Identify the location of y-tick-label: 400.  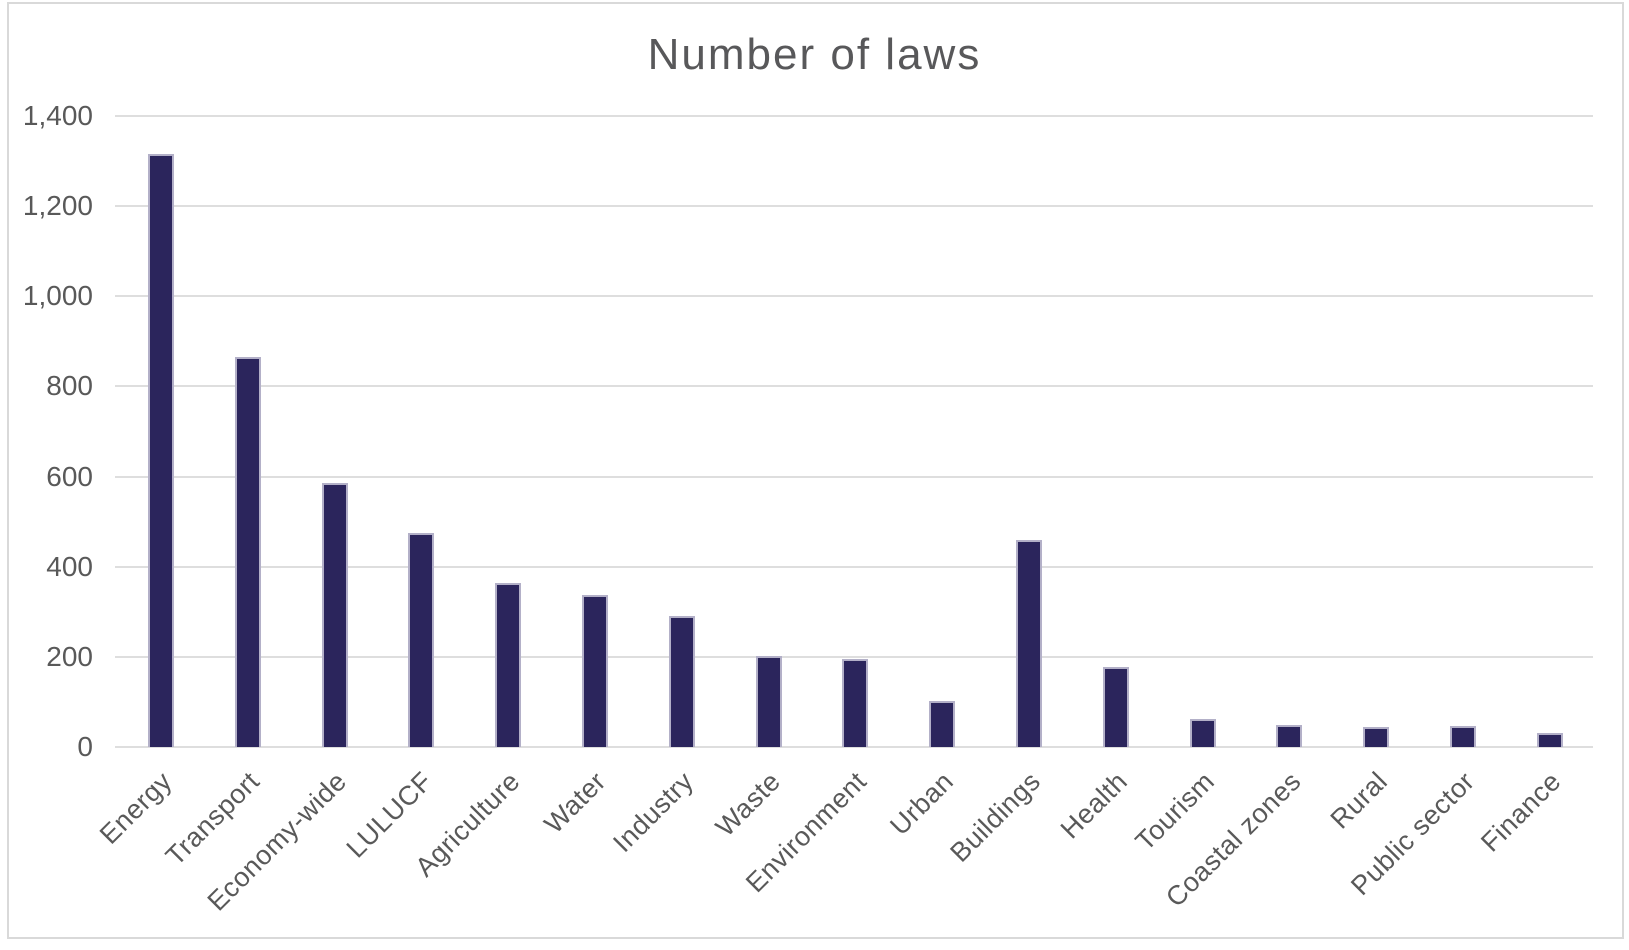
(69, 566).